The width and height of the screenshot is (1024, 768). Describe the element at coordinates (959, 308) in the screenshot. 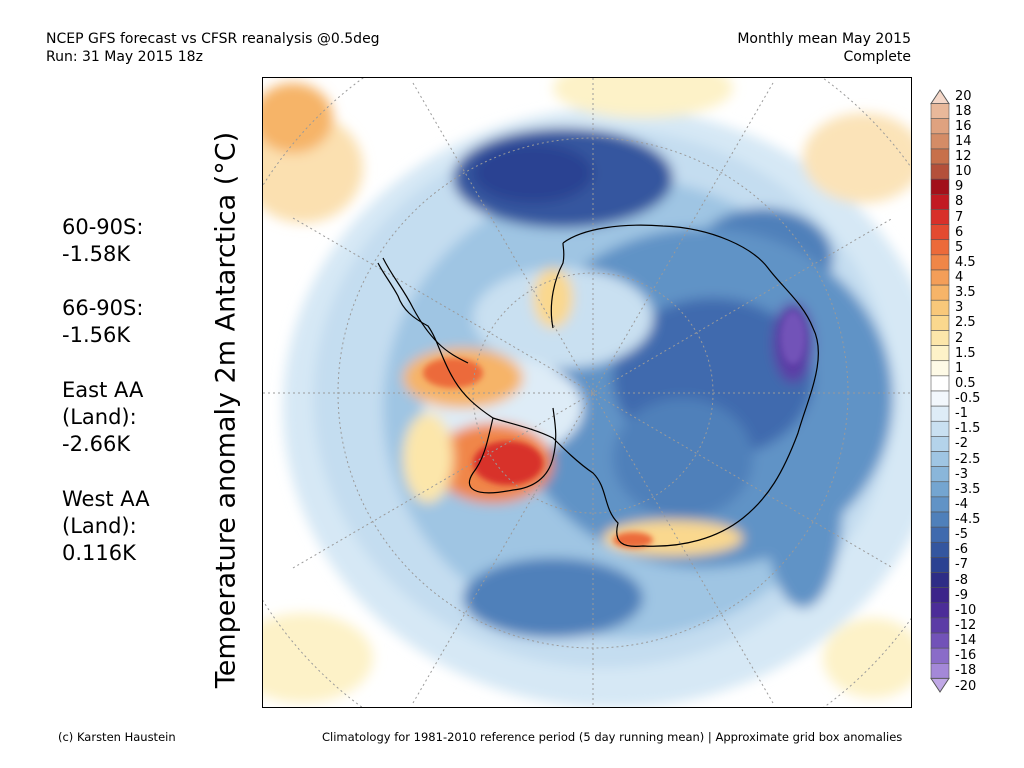

I see `legend-label: 3` at that location.